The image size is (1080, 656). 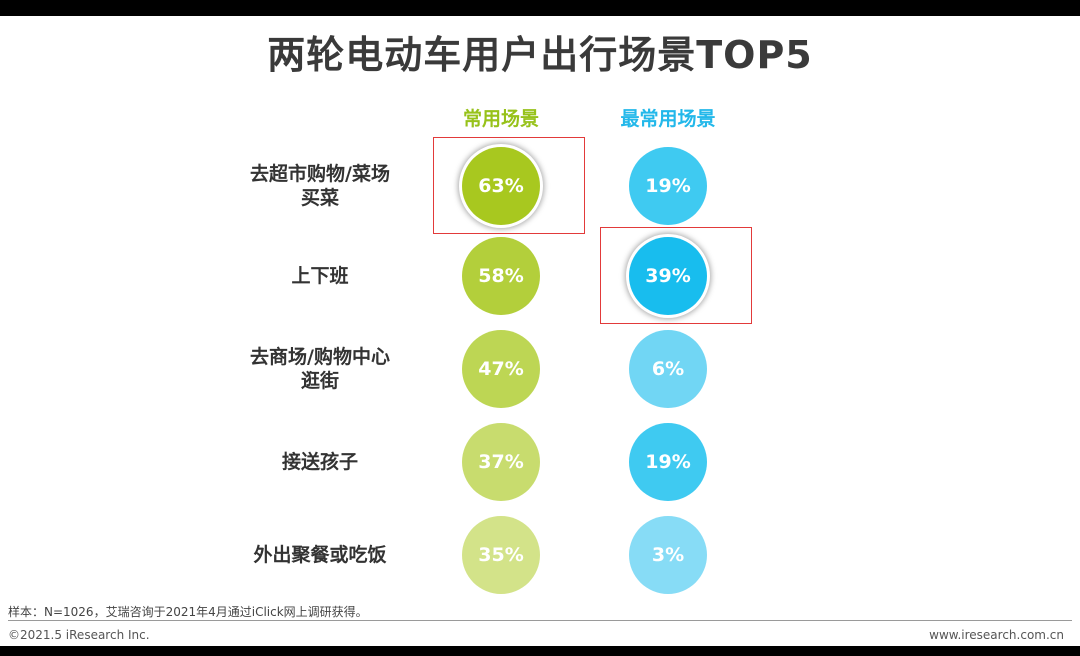 I want to click on row-label: 上下班, so click(x=320, y=276).